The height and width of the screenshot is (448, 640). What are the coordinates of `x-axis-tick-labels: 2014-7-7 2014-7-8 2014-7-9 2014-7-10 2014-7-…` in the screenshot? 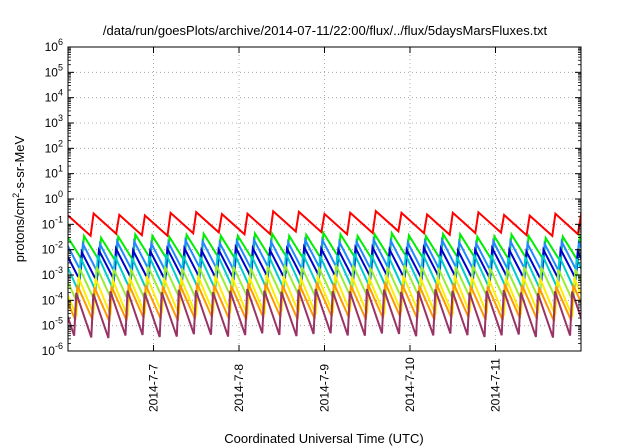 It's located at (325, 384).